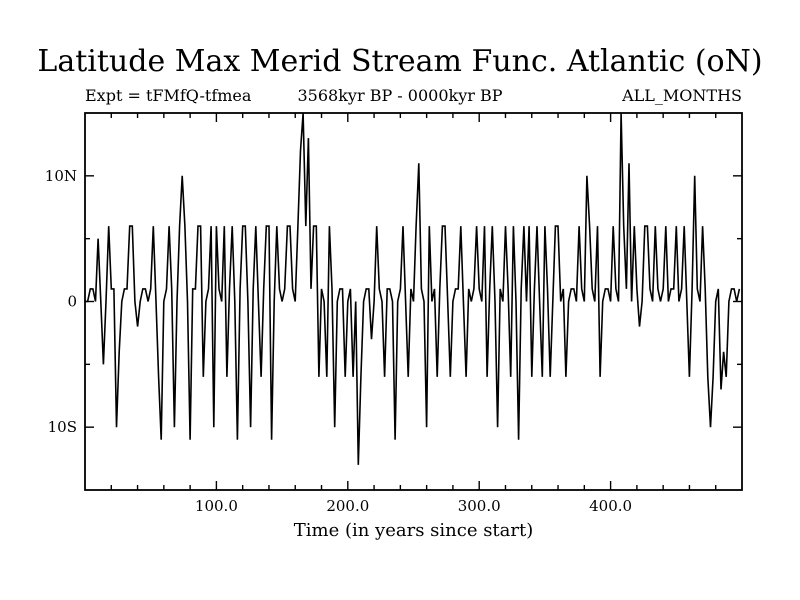  I want to click on x-tick-label: 100.0, so click(216, 506).